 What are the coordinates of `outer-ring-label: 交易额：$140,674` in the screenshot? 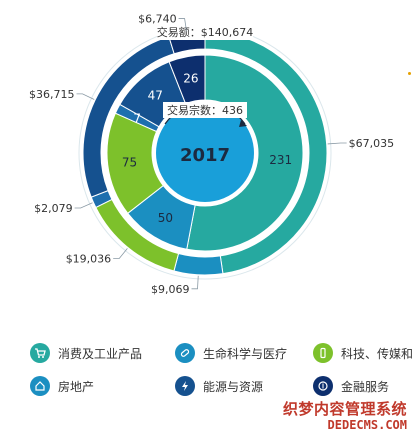 It's located at (205, 32).